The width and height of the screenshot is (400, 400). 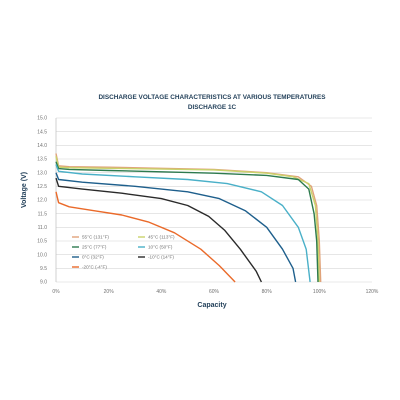 I want to click on y-tick-label: 10.5, so click(x=42, y=242).